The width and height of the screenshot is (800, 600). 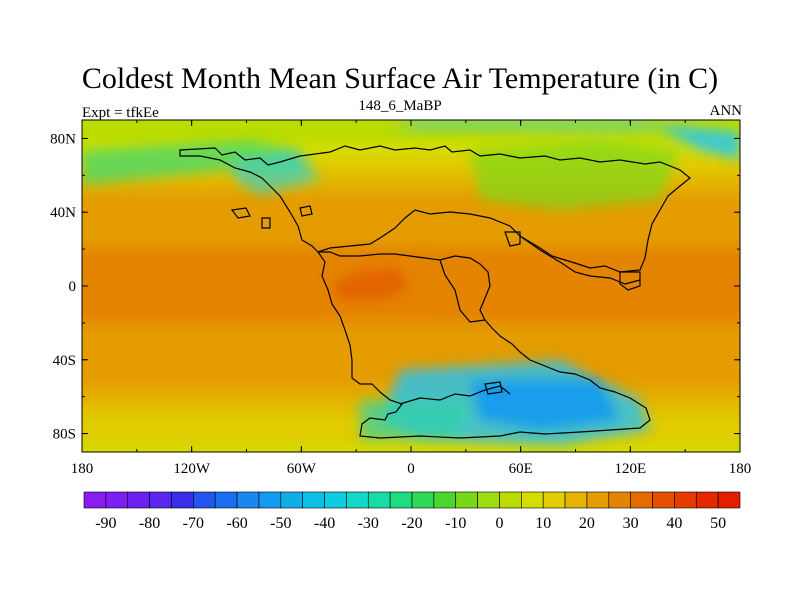 I want to click on west-antarctic-cool-patch, so click(x=415, y=420).